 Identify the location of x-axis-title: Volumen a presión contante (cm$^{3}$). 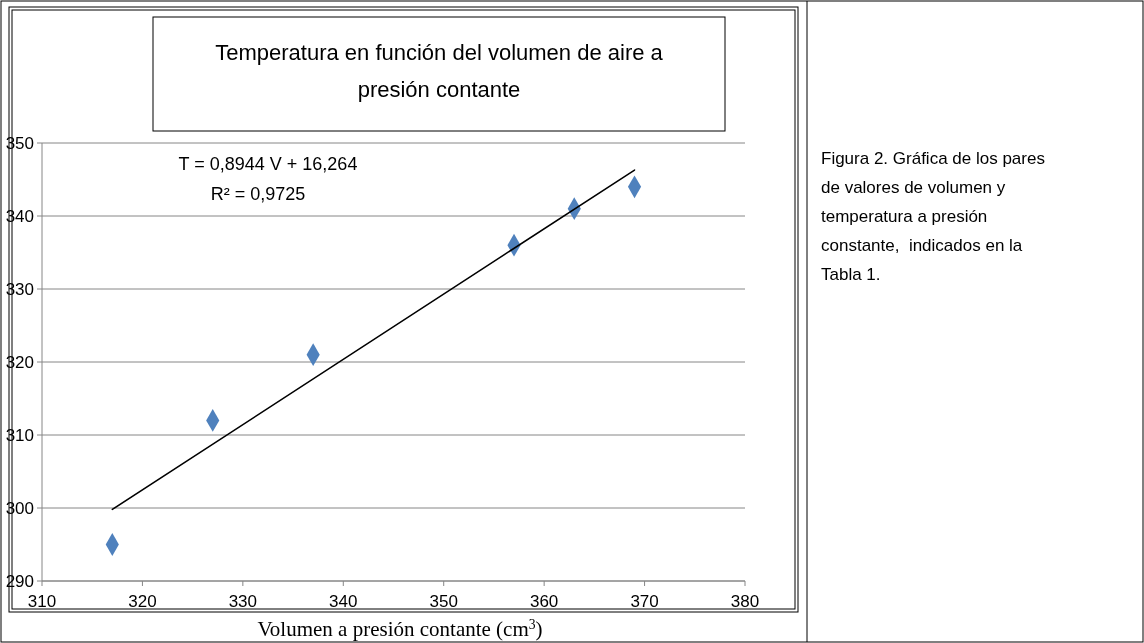
(400, 628).